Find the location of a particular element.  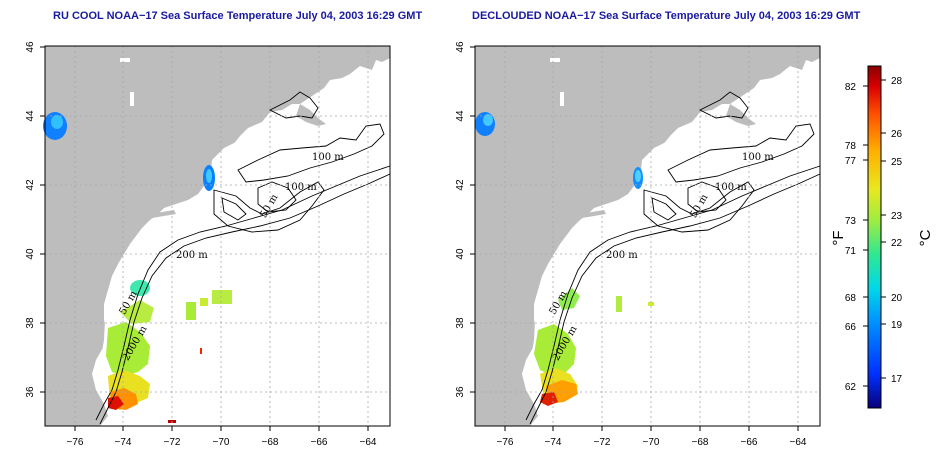

colorbar-c-label: 26 is located at coordinates (897, 134).